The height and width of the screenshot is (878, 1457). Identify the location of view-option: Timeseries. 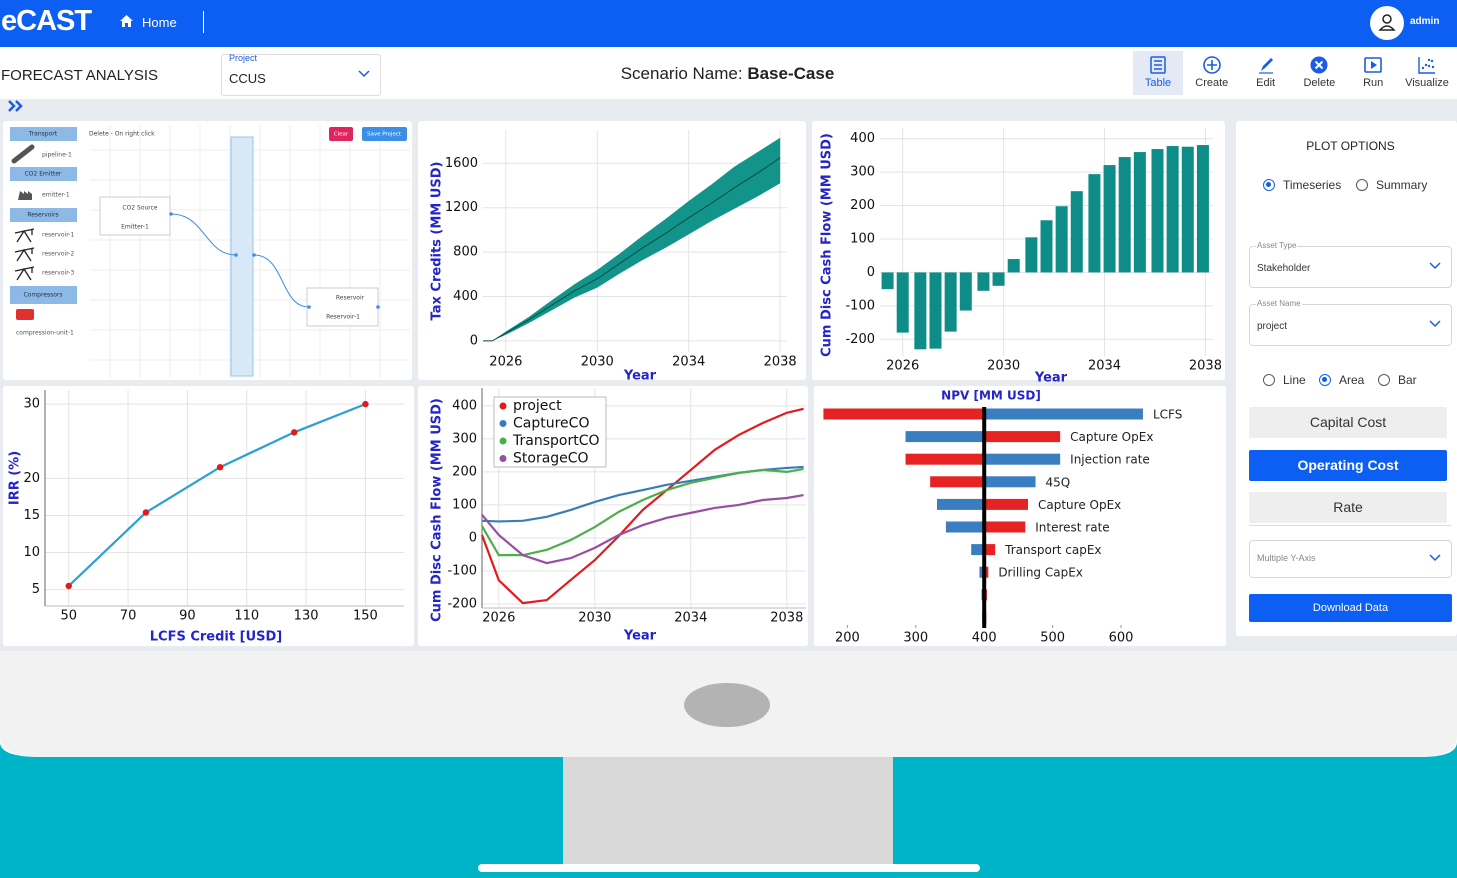
(1312, 185).